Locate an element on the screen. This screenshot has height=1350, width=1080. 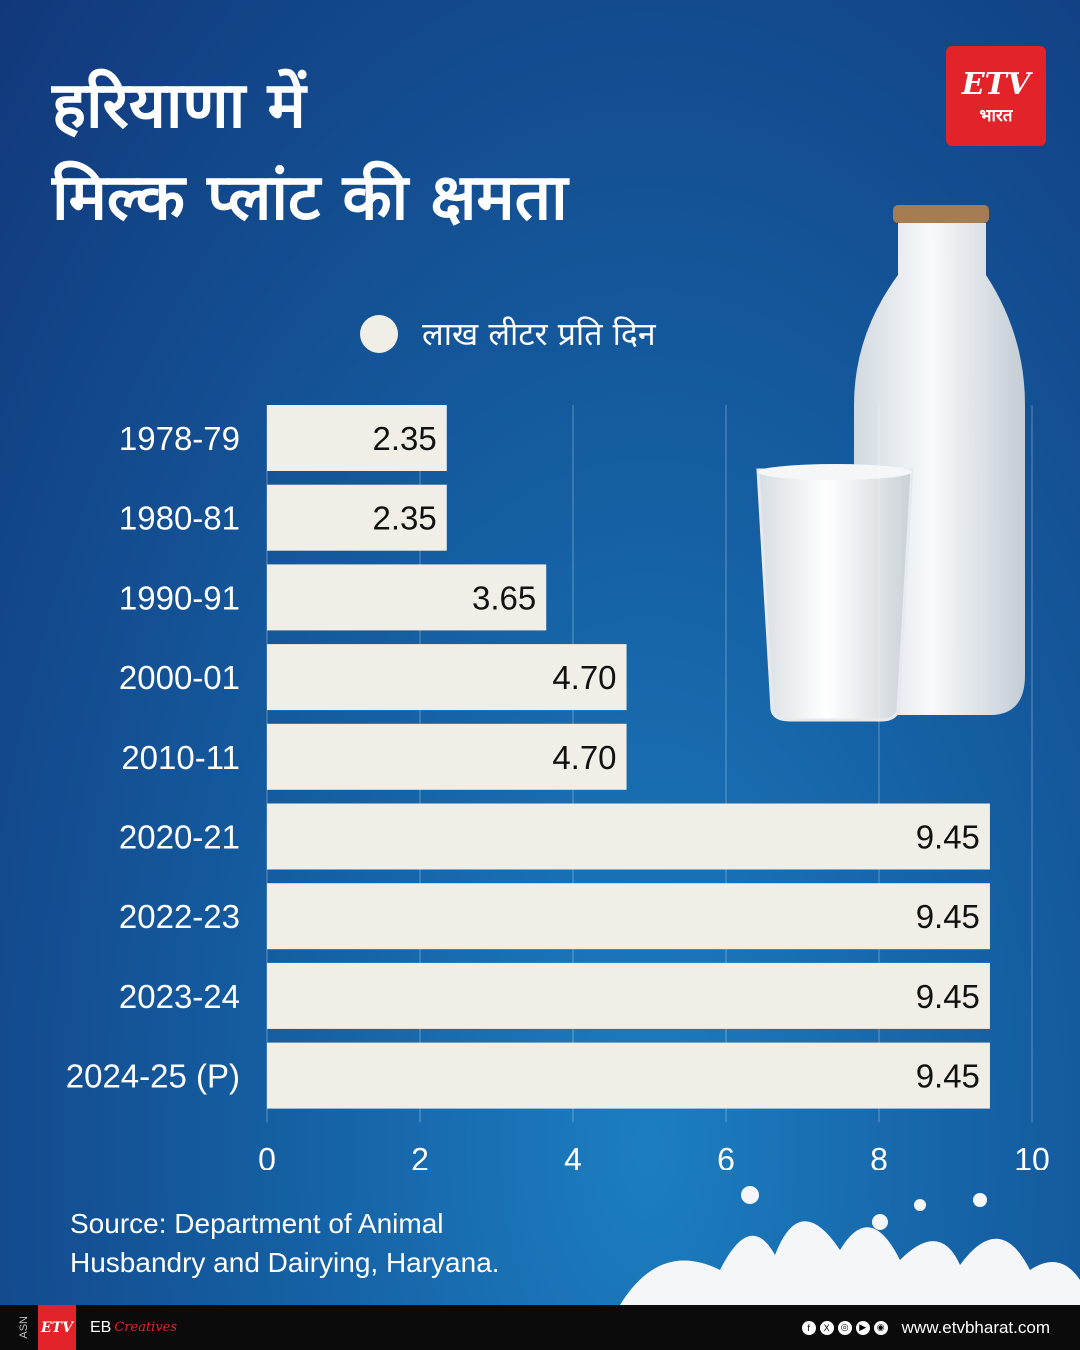
x-tick-label: 2 is located at coordinates (420, 1155).